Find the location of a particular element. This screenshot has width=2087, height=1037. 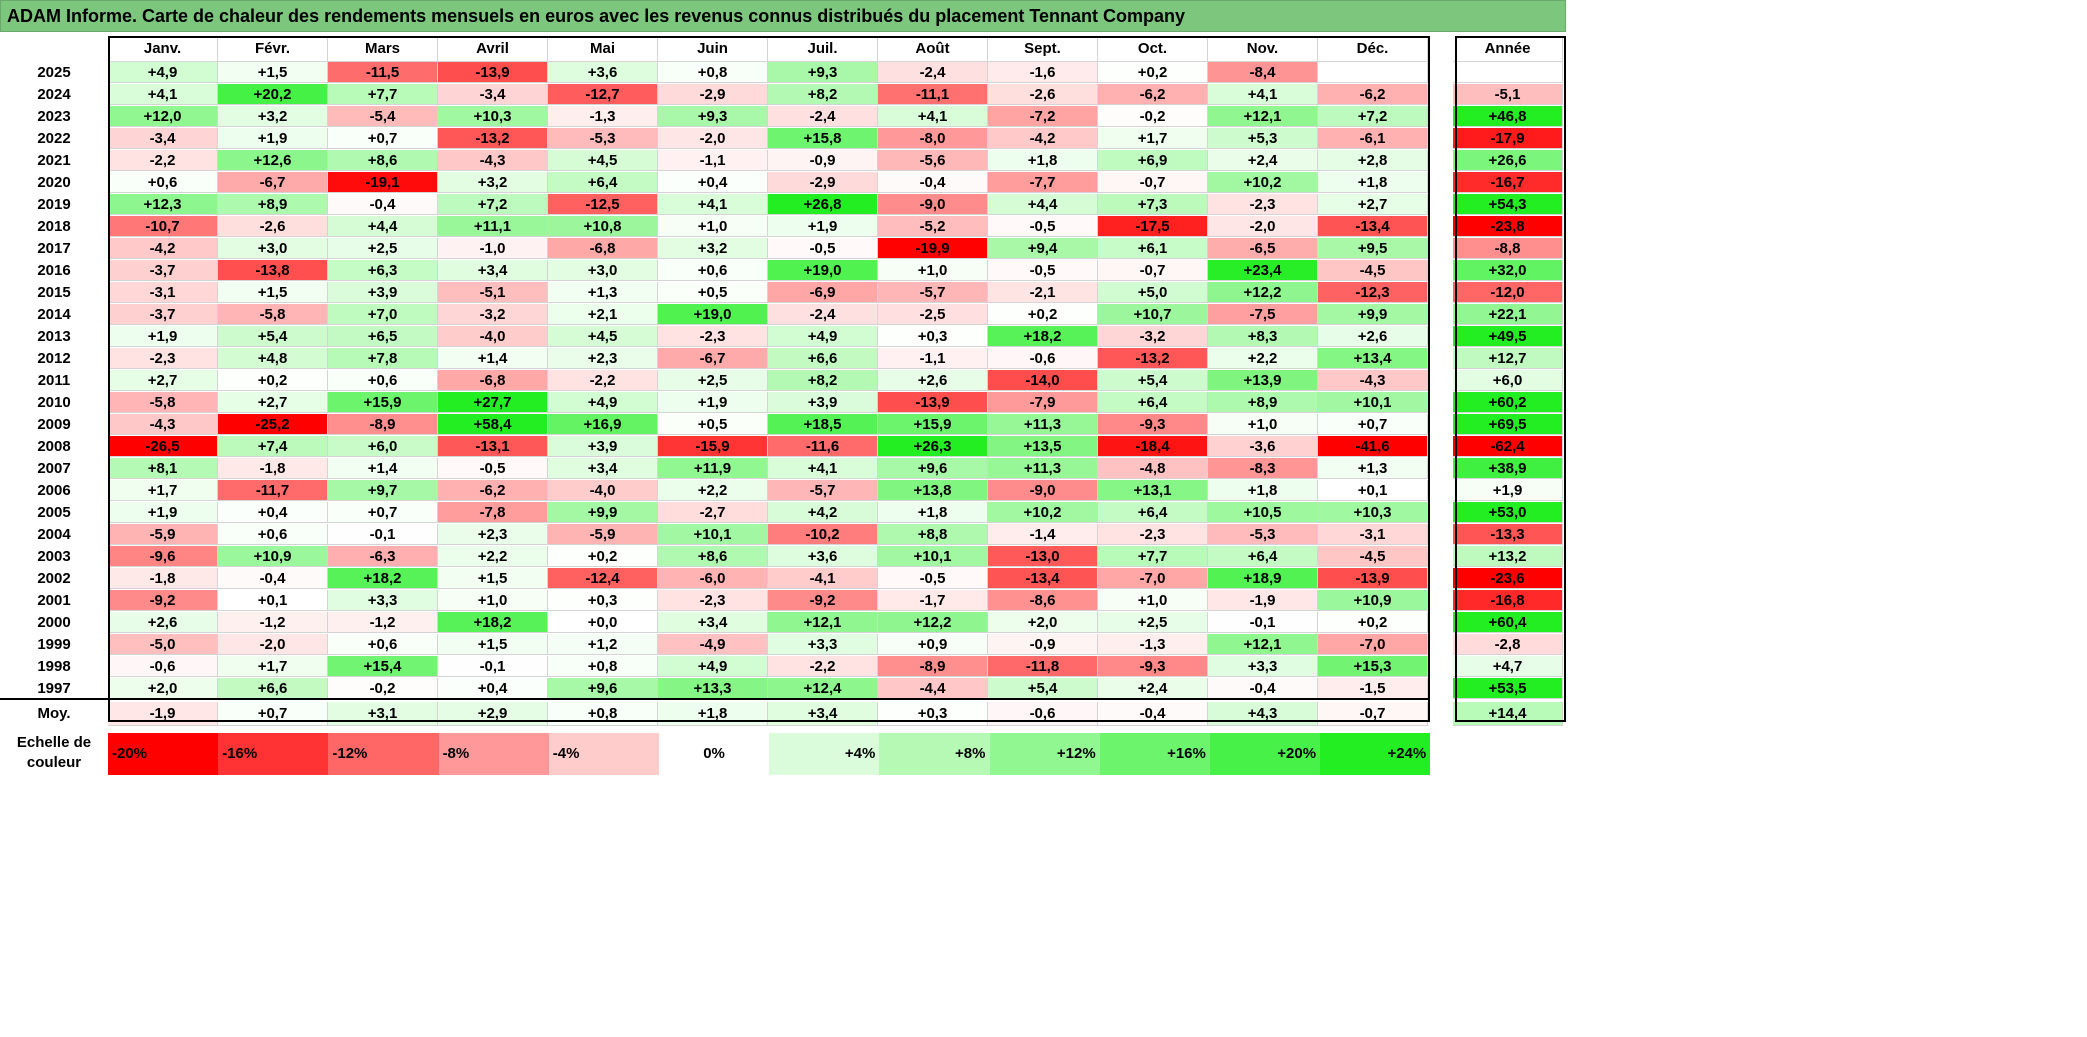

heatmap-cell: +1,7 is located at coordinates (163, 490).